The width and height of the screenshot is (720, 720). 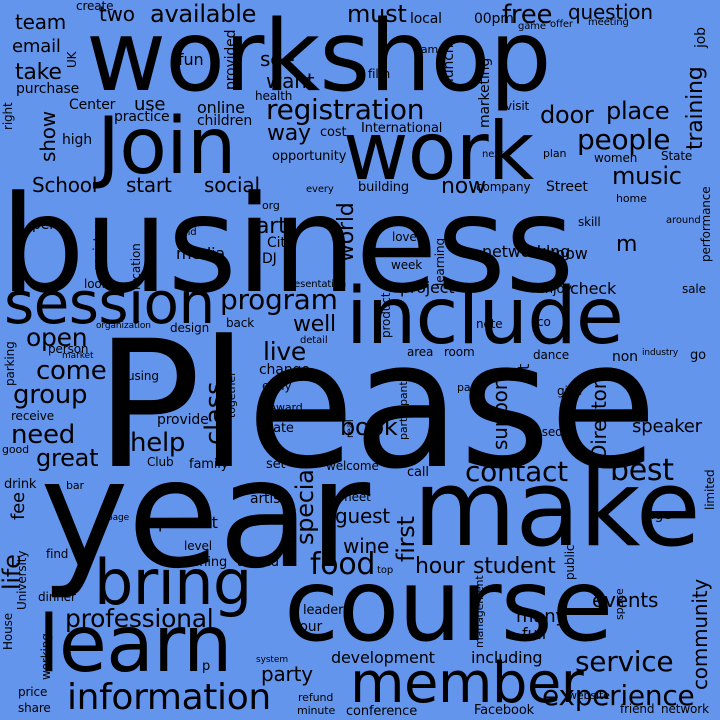 What do you see at coordinates (187, 232) in the screenshot?
I see `word-end: end` at bounding box center [187, 232].